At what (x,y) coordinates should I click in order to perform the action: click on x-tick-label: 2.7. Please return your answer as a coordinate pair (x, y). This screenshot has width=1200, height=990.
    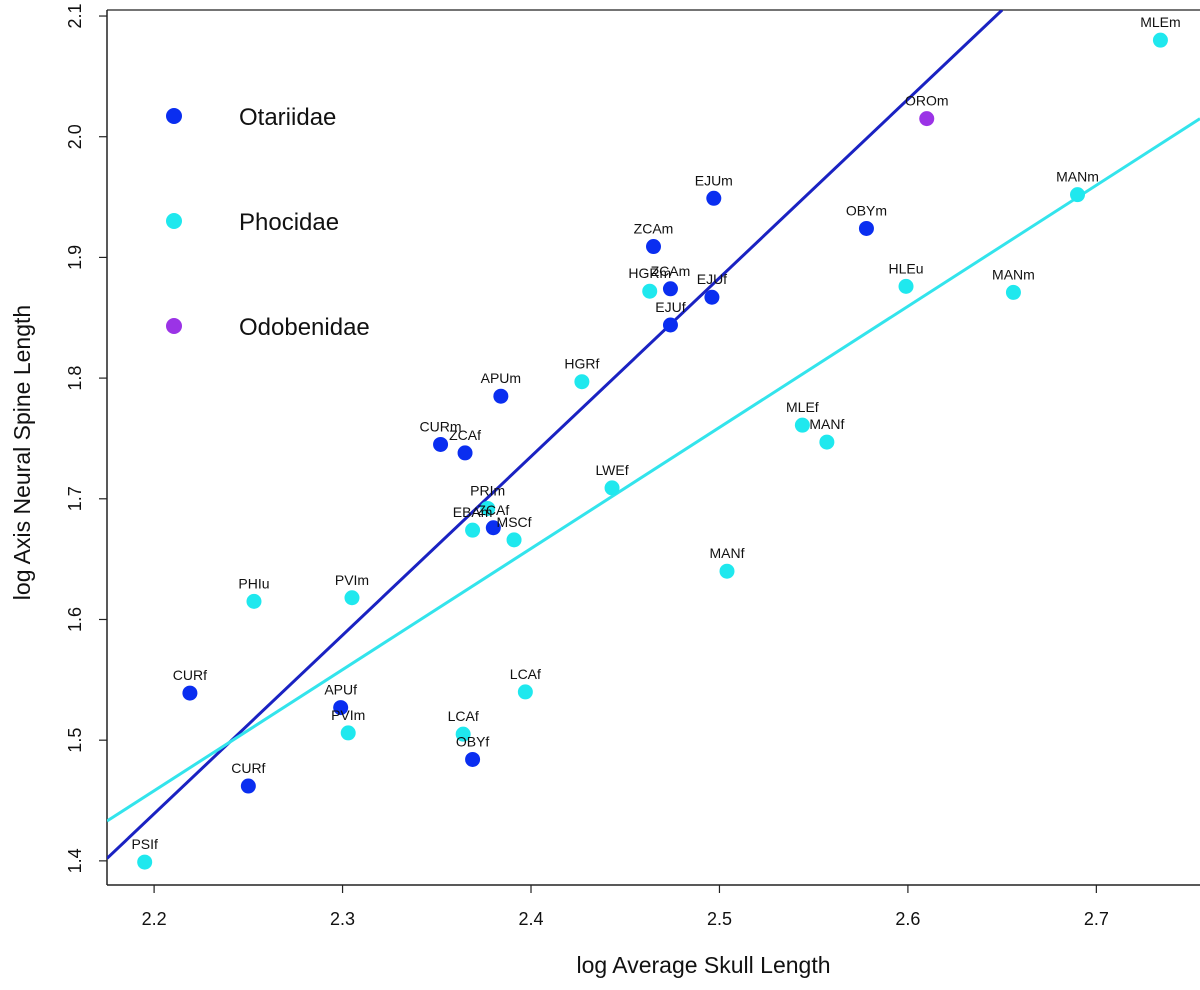
    Looking at the image, I should click on (1096, 919).